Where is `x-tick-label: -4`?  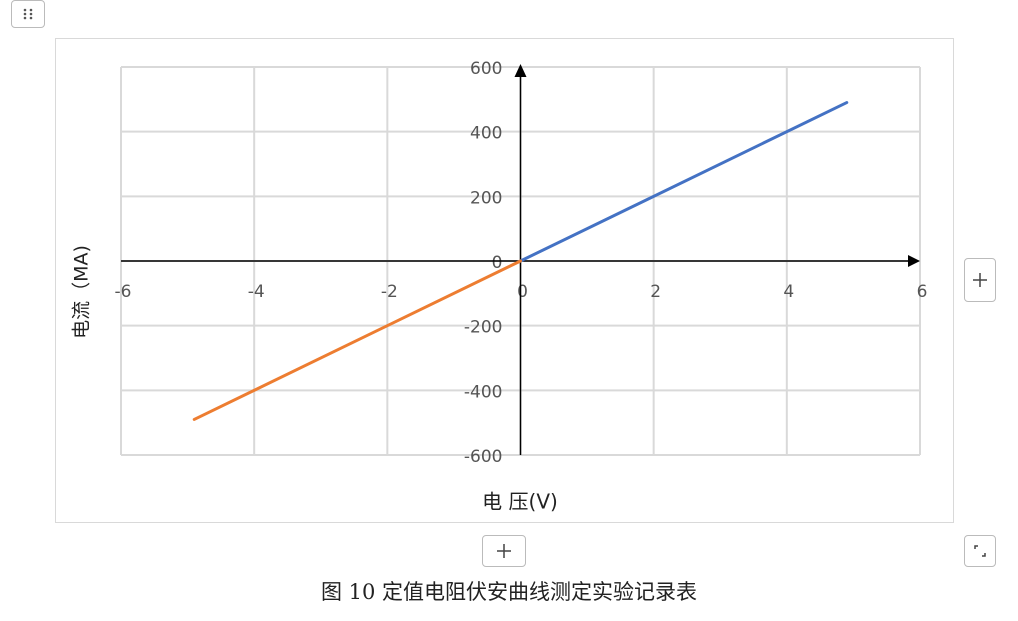 x-tick-label: -4 is located at coordinates (256, 292).